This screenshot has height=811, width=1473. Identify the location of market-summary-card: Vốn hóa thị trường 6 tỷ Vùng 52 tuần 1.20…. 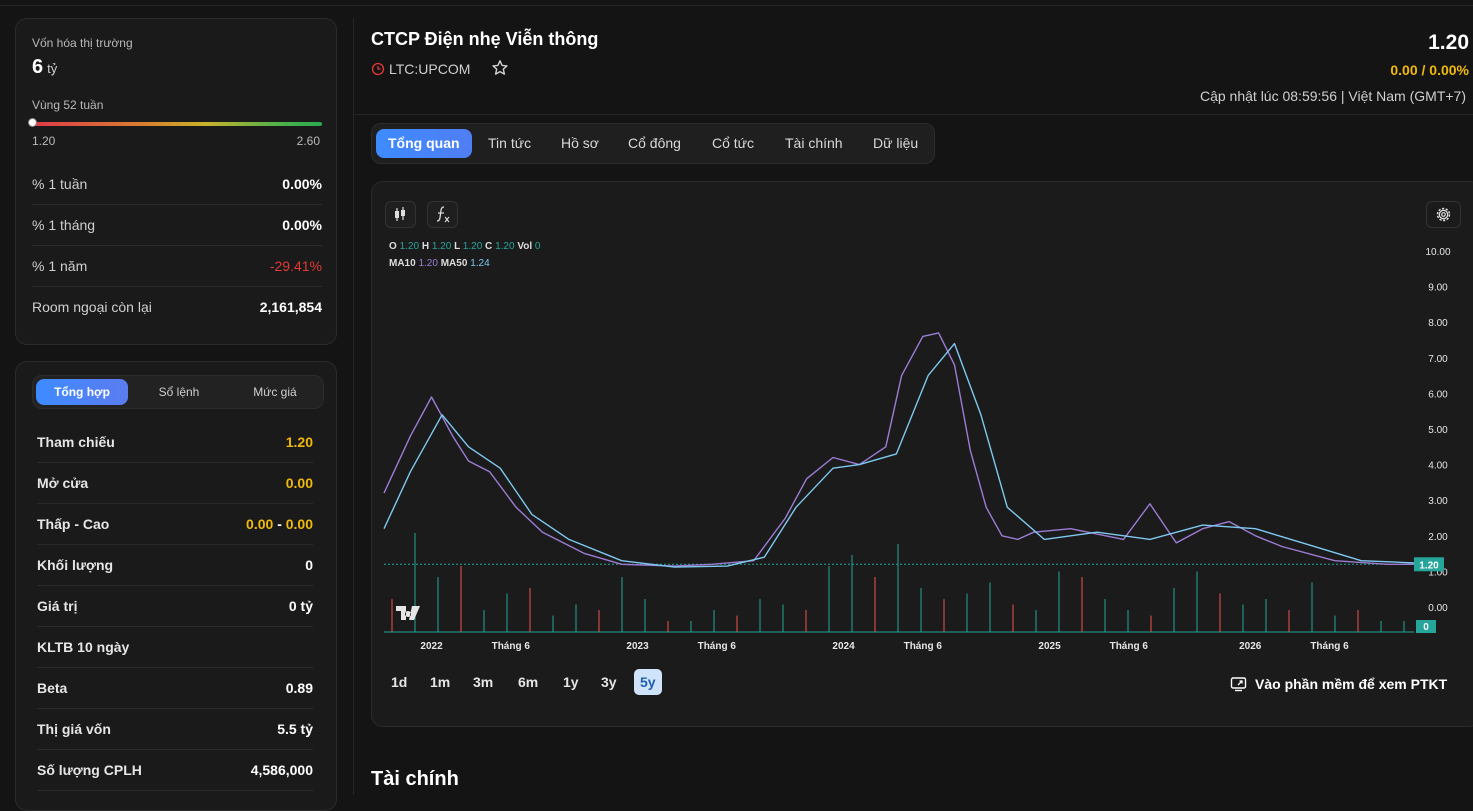
(176, 181).